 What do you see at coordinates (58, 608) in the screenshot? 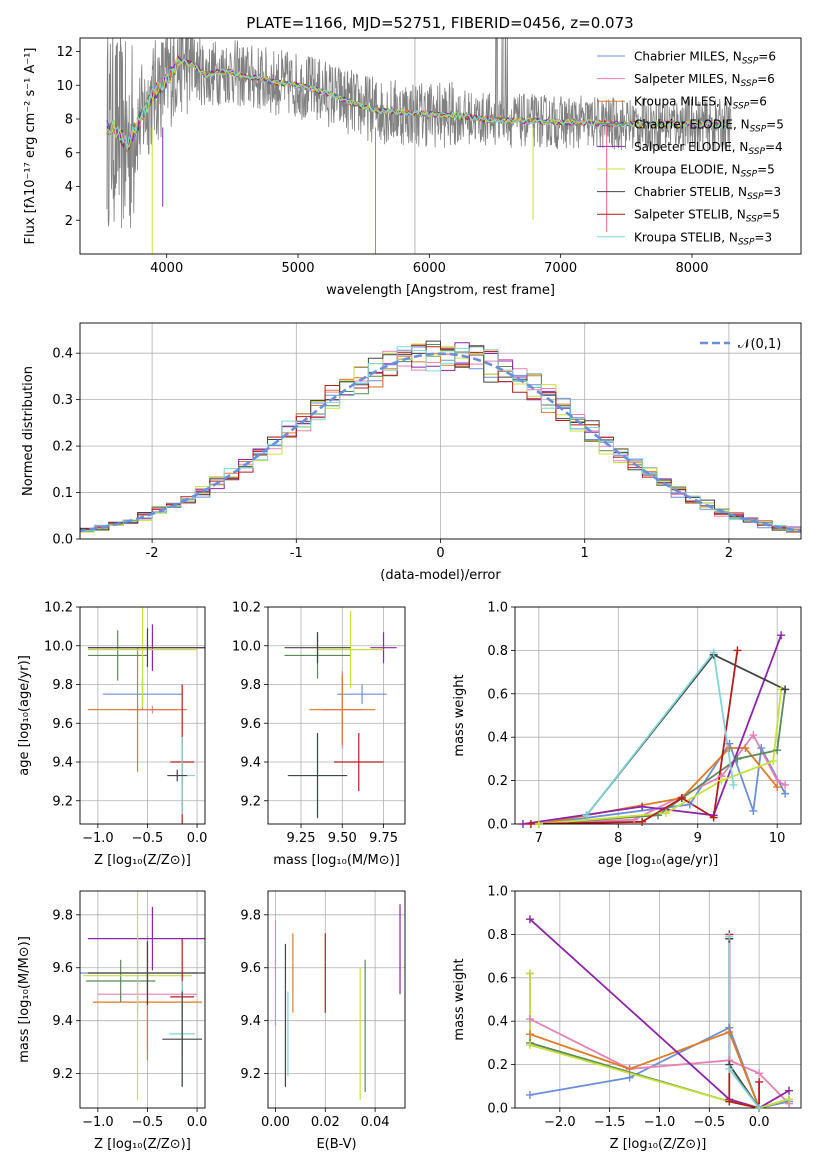
I see `y-tick-label: 10.2` at bounding box center [58, 608].